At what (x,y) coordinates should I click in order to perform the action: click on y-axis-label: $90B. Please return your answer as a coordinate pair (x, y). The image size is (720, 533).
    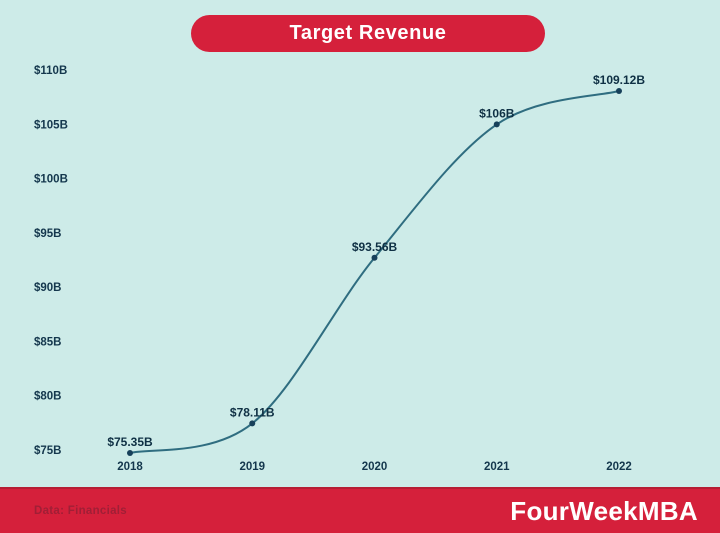
    Looking at the image, I should click on (48, 288).